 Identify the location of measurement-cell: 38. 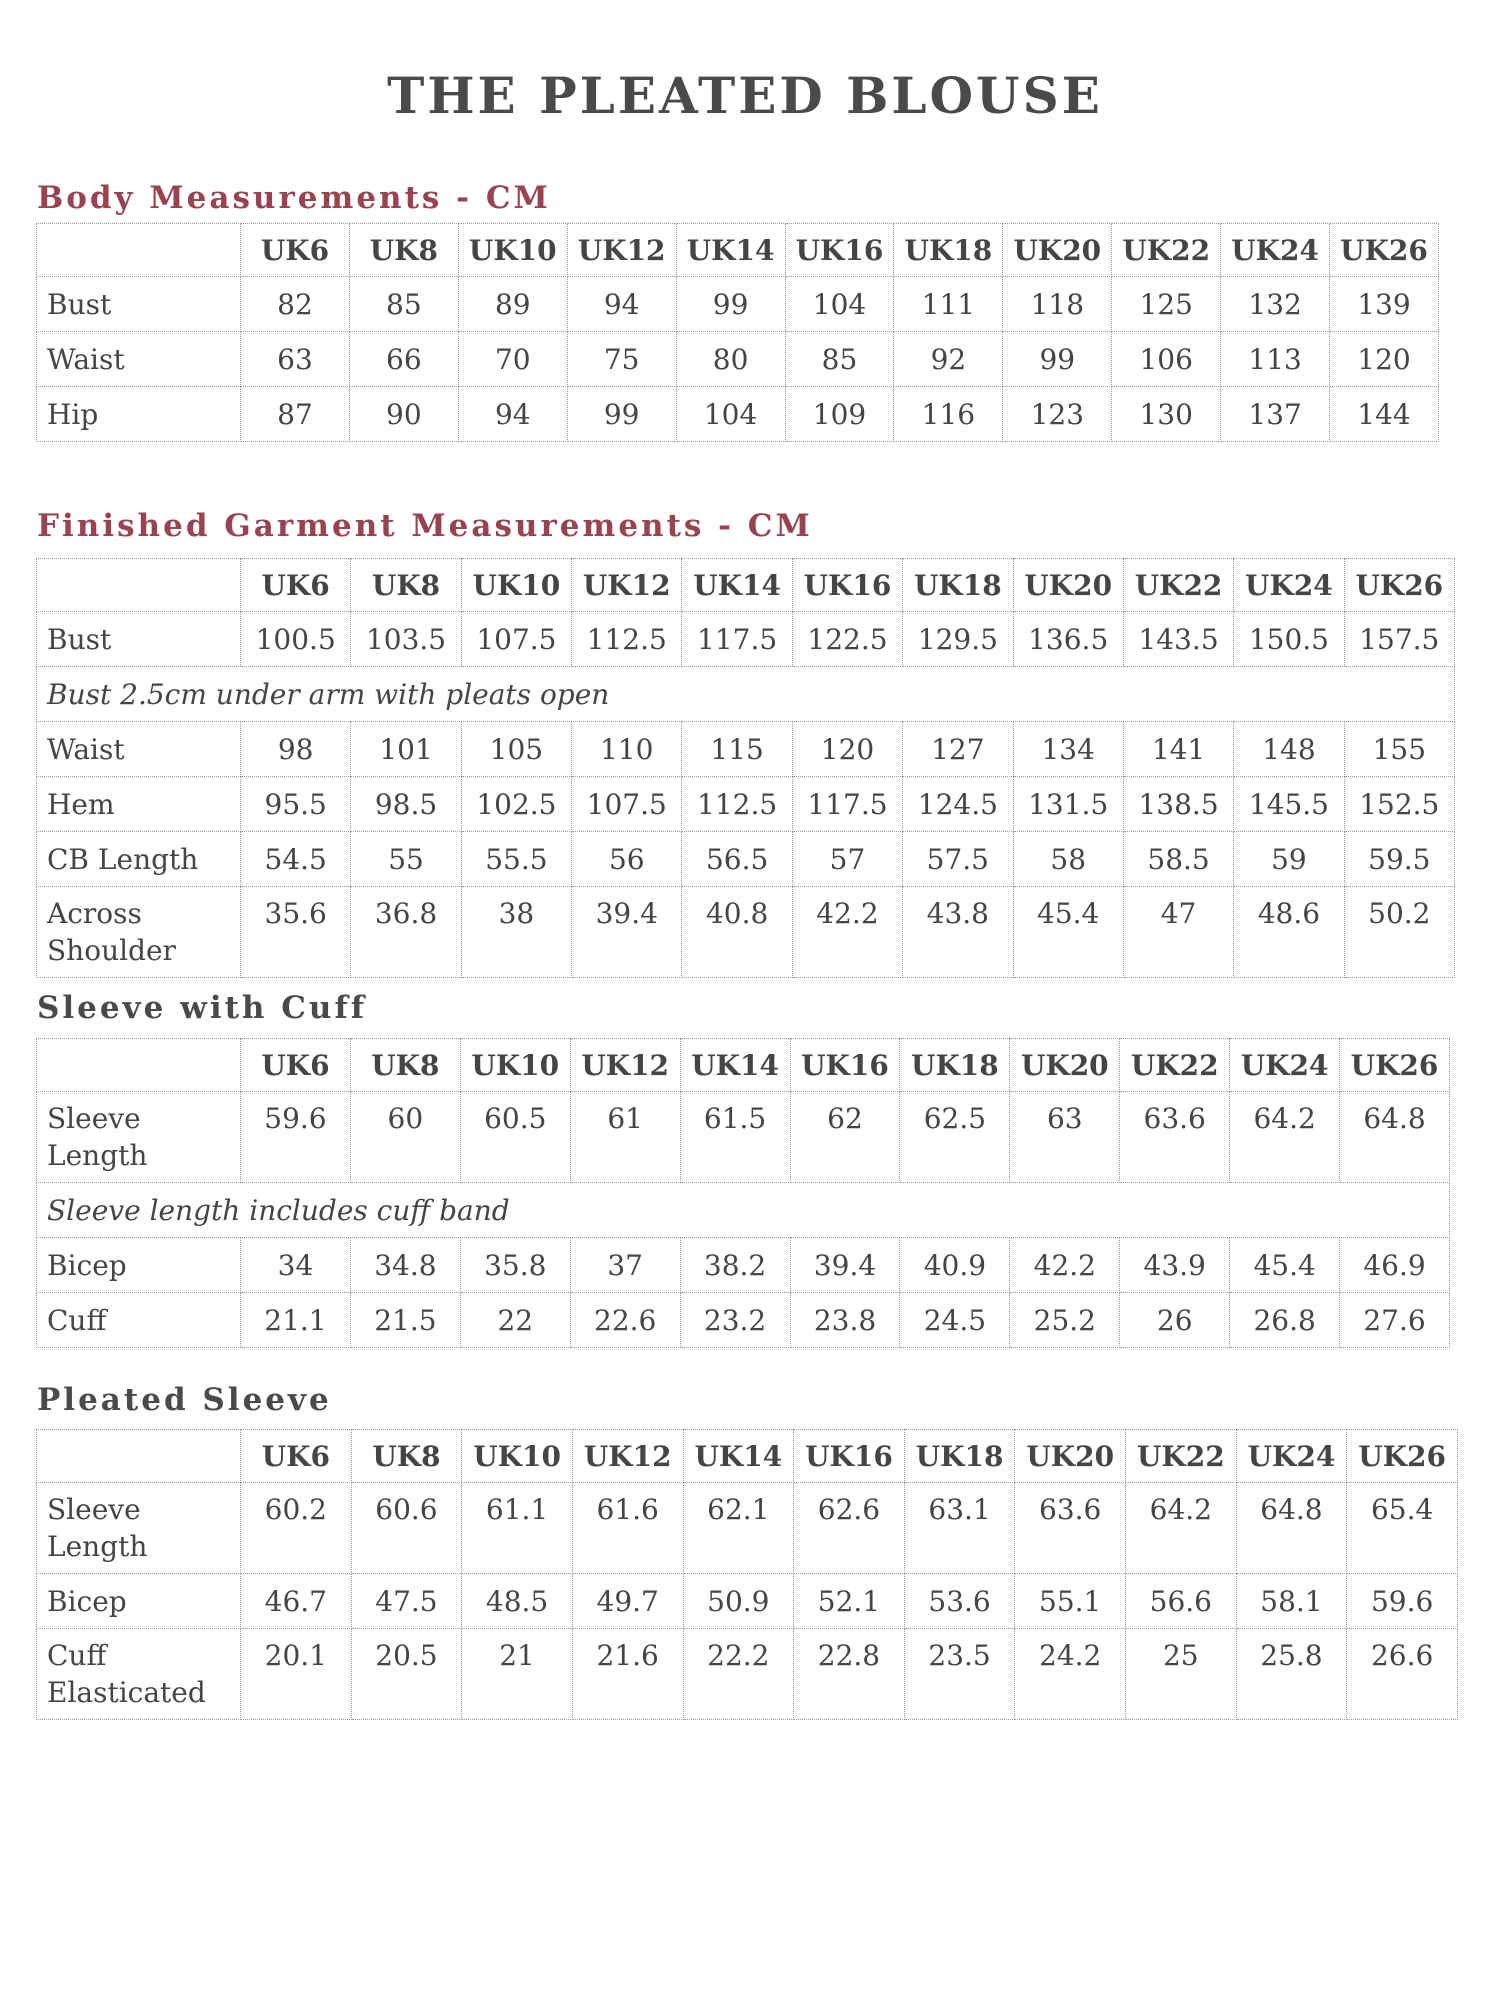
(516, 932).